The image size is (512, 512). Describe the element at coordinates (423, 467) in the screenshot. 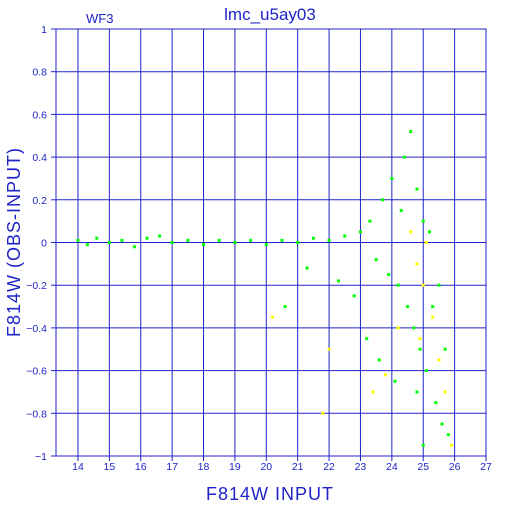

I see `x-tick-label: 25` at that location.